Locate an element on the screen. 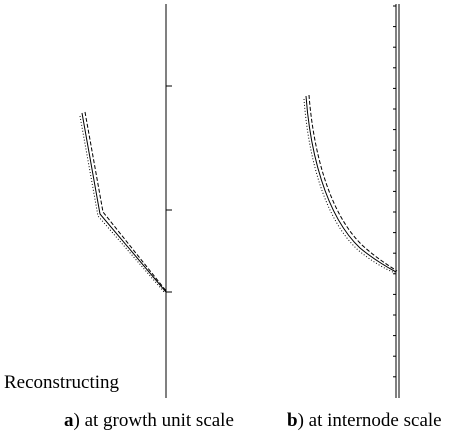 The width and height of the screenshot is (475, 437). panel-b-trace-dotted is located at coordinates (349, 186).